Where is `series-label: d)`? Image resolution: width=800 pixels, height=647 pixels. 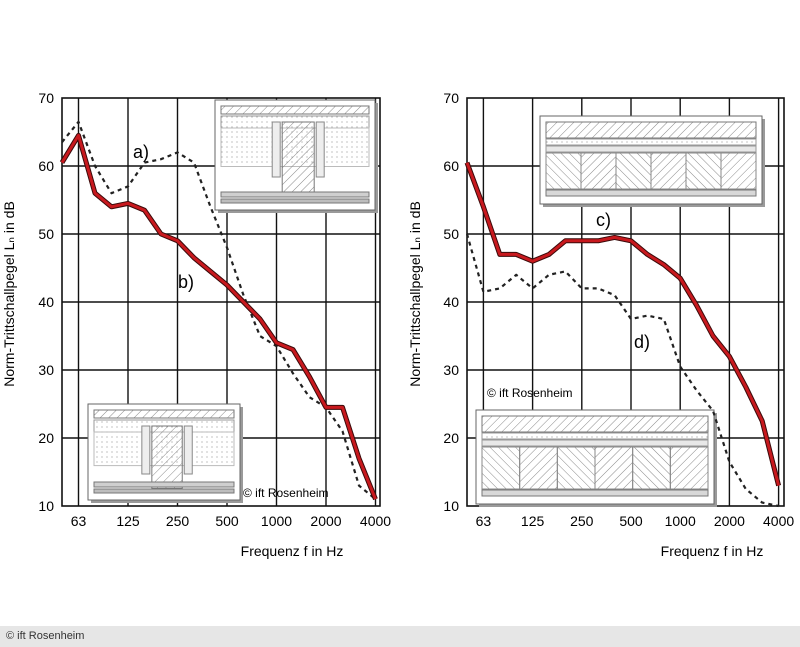
series-label: d) is located at coordinates (642, 342).